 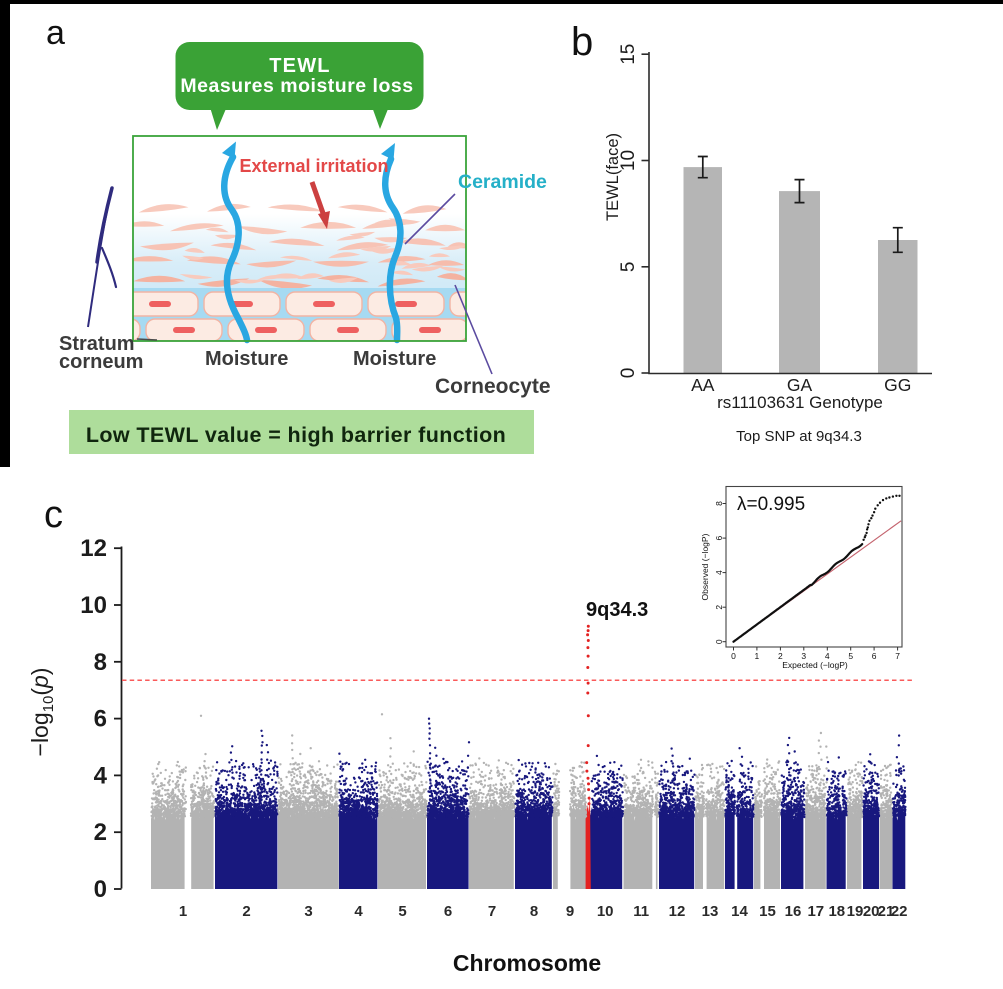 I want to click on svg-text: TEWL, so click(x=299, y=66).